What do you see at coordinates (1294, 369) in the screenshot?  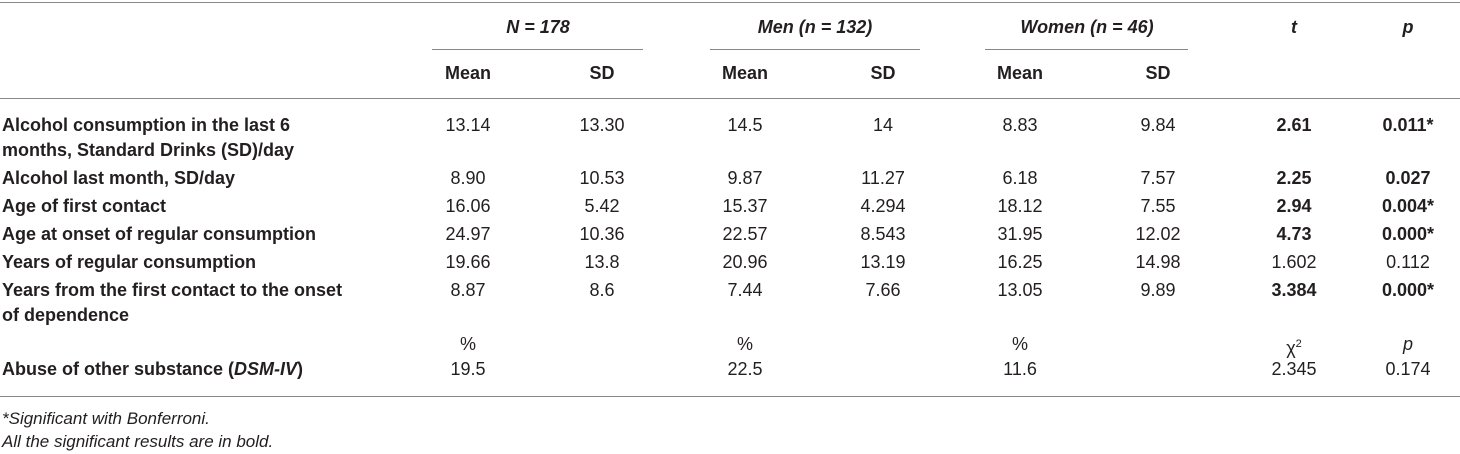 I see `cell: 2.345` at bounding box center [1294, 369].